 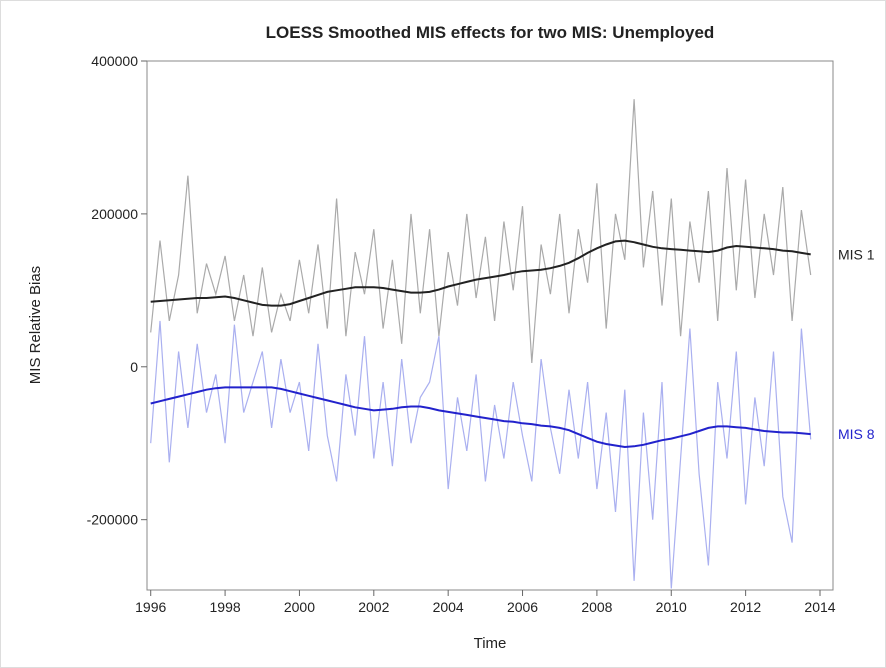 What do you see at coordinates (114, 61) in the screenshot?
I see `y-tick-label: 400000` at bounding box center [114, 61].